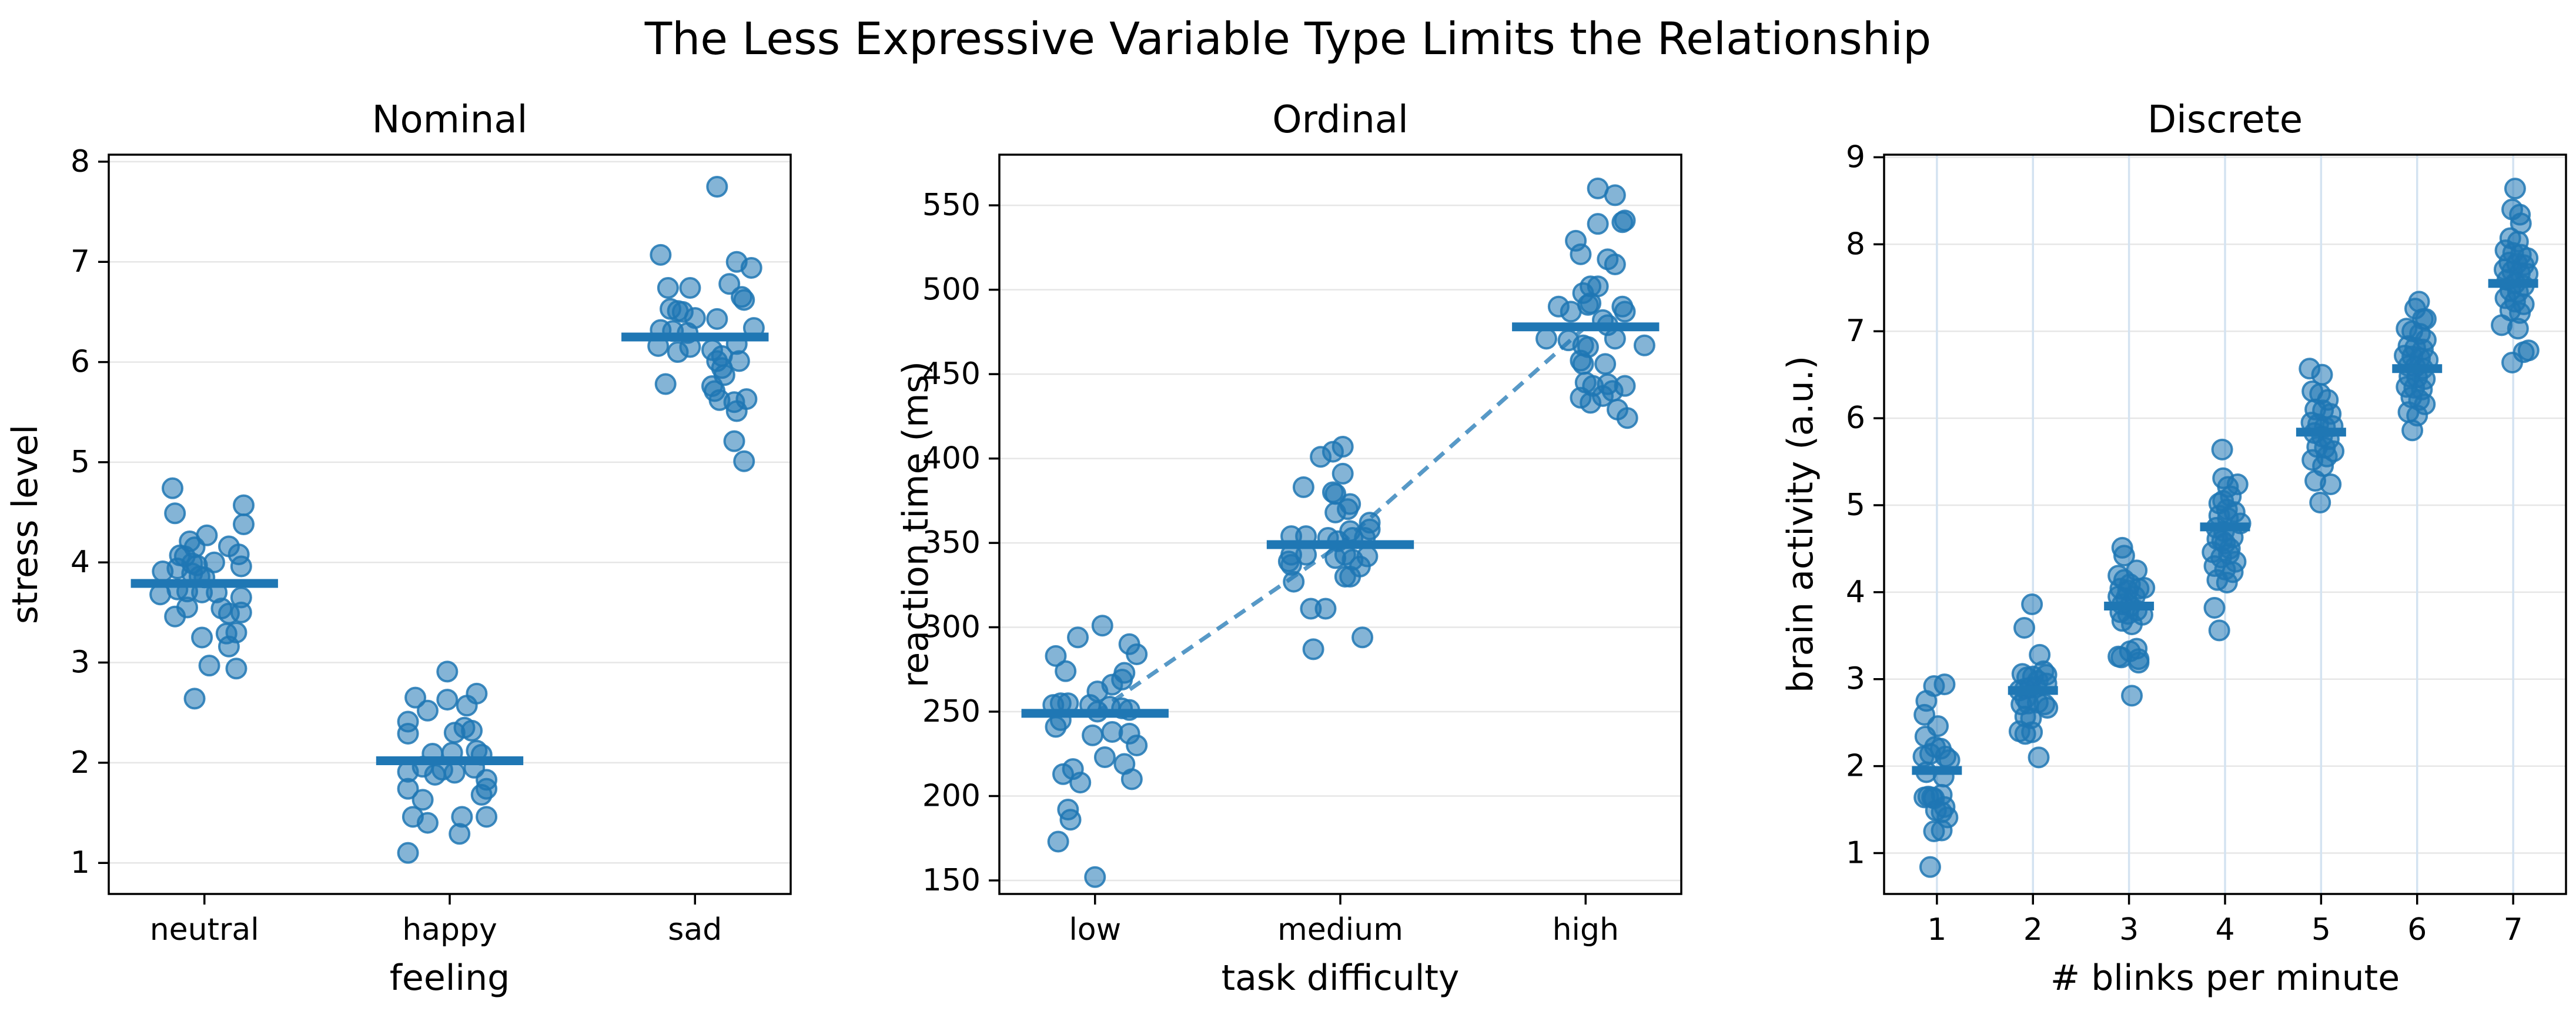 The height and width of the screenshot is (1011, 2576). What do you see at coordinates (1095, 930) in the screenshot?
I see `x-tick-label: low` at bounding box center [1095, 930].